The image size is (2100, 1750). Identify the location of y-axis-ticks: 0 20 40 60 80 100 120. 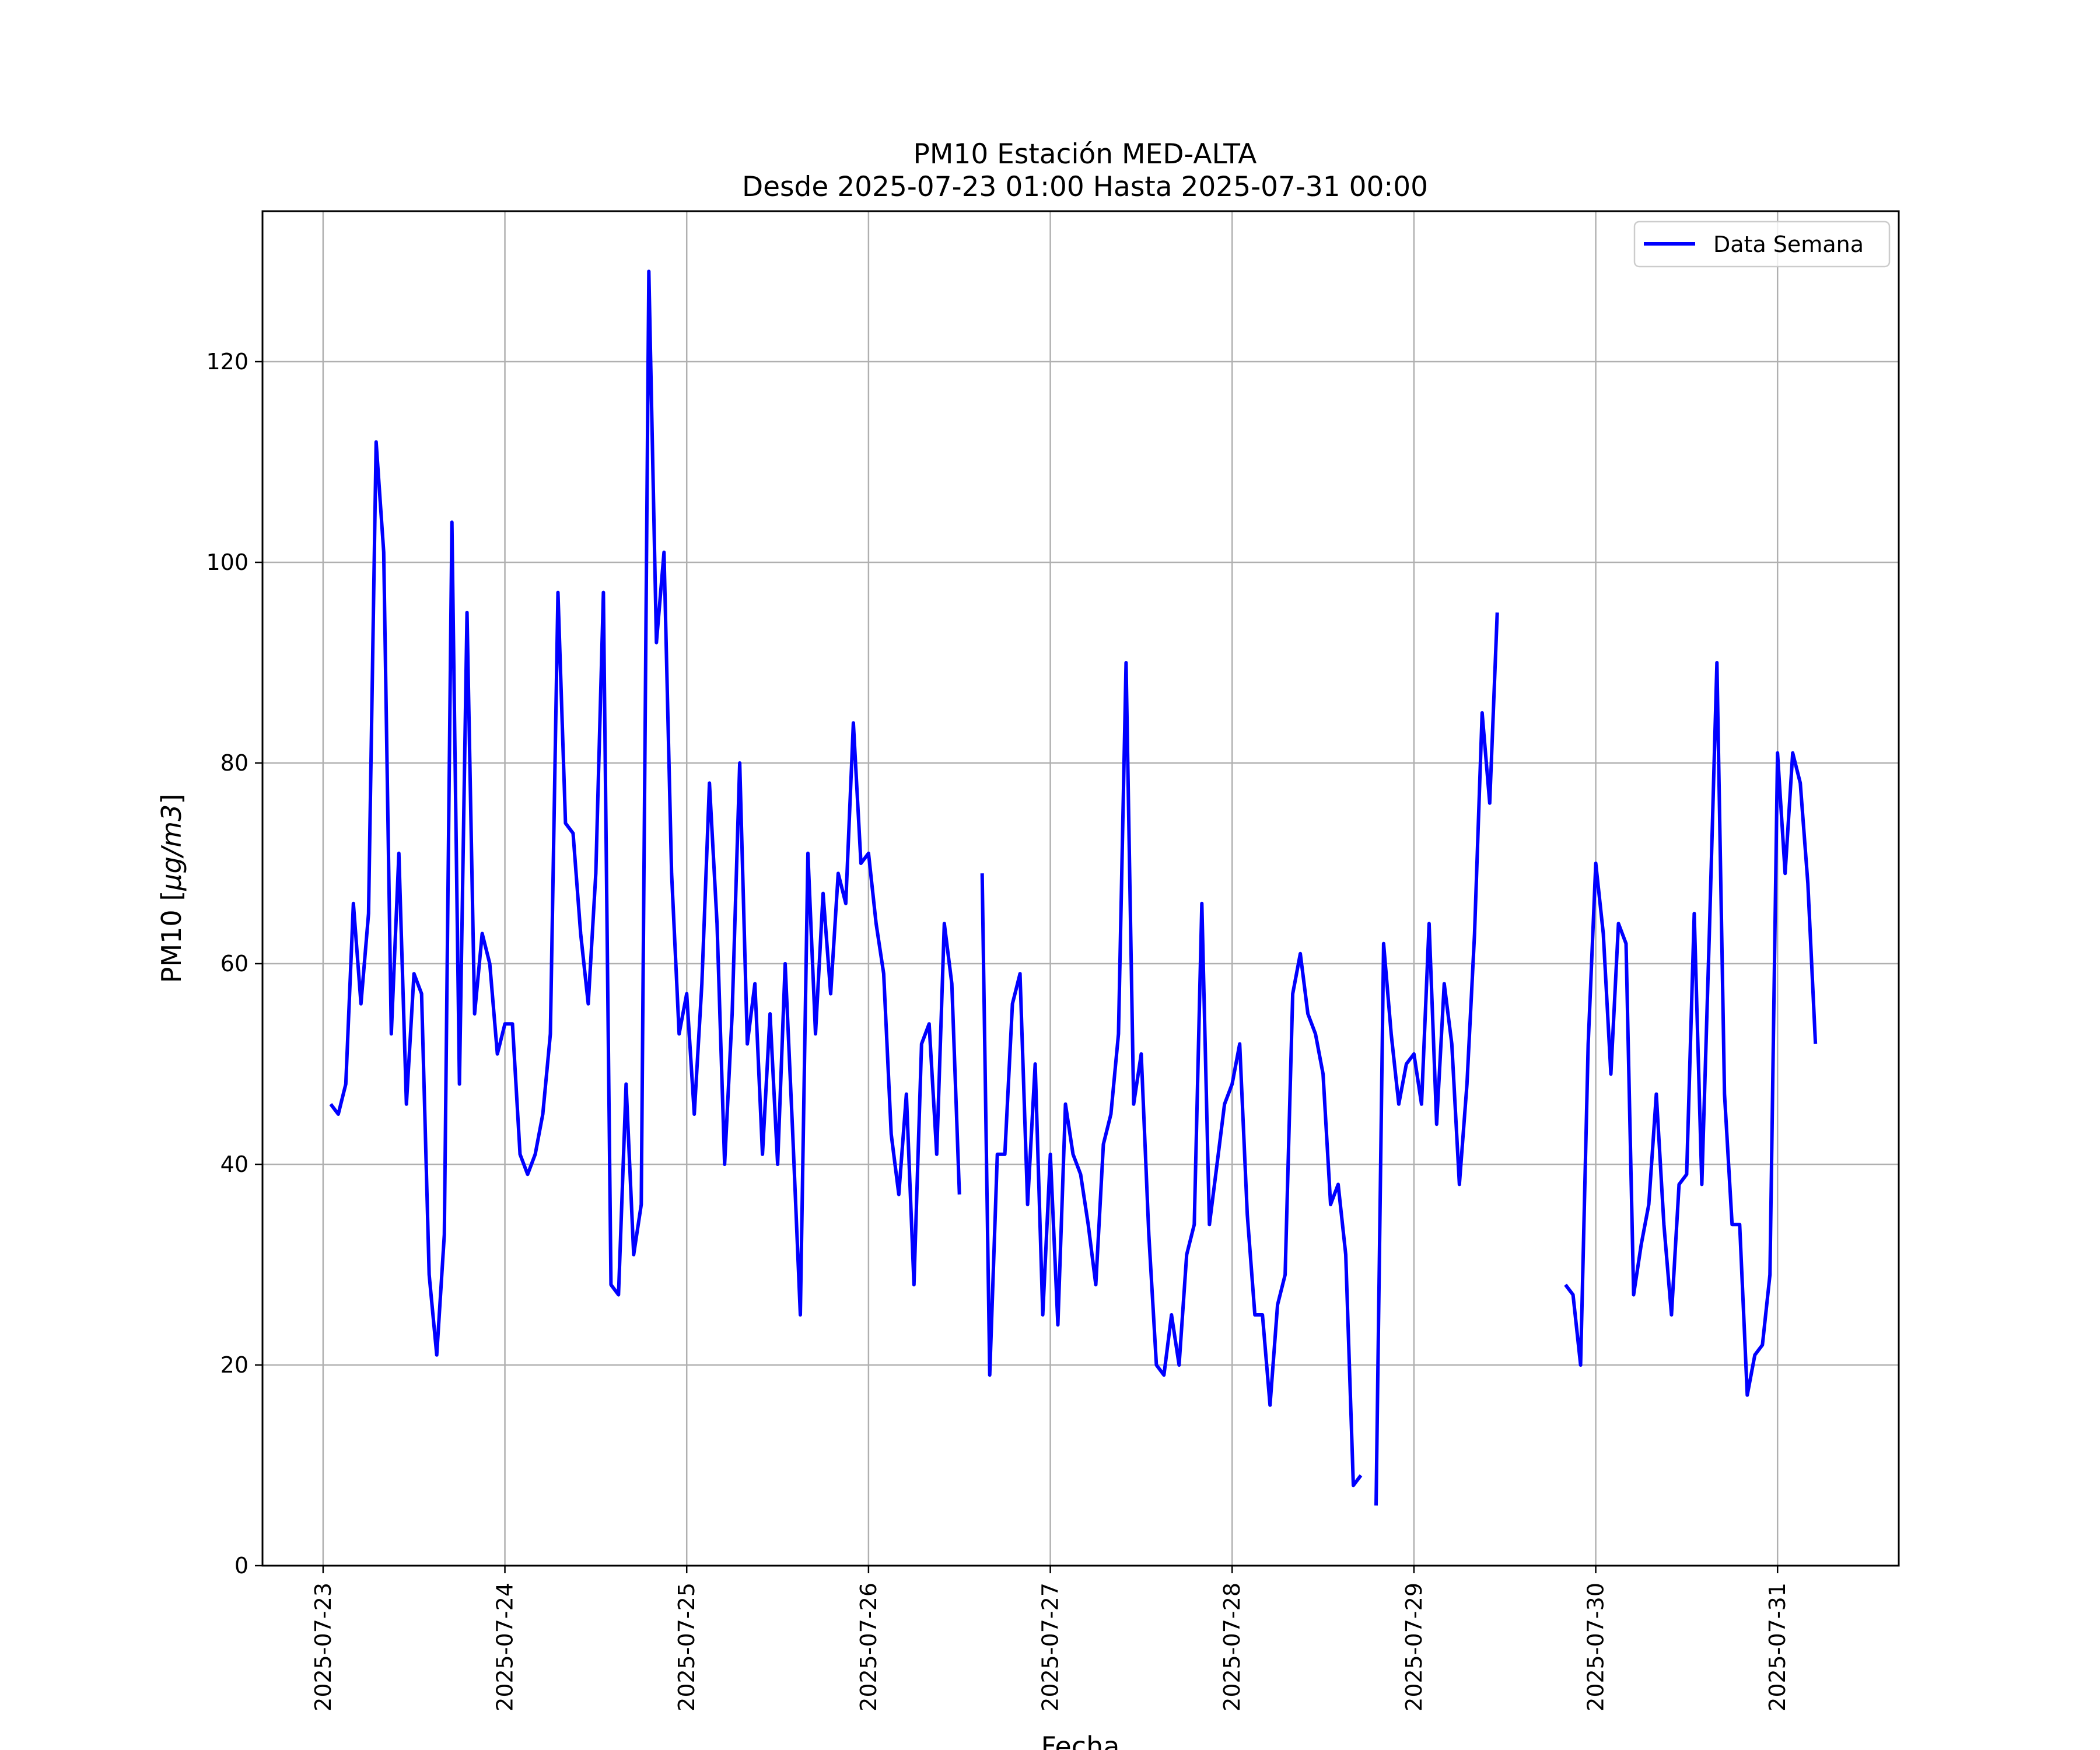
(234, 963).